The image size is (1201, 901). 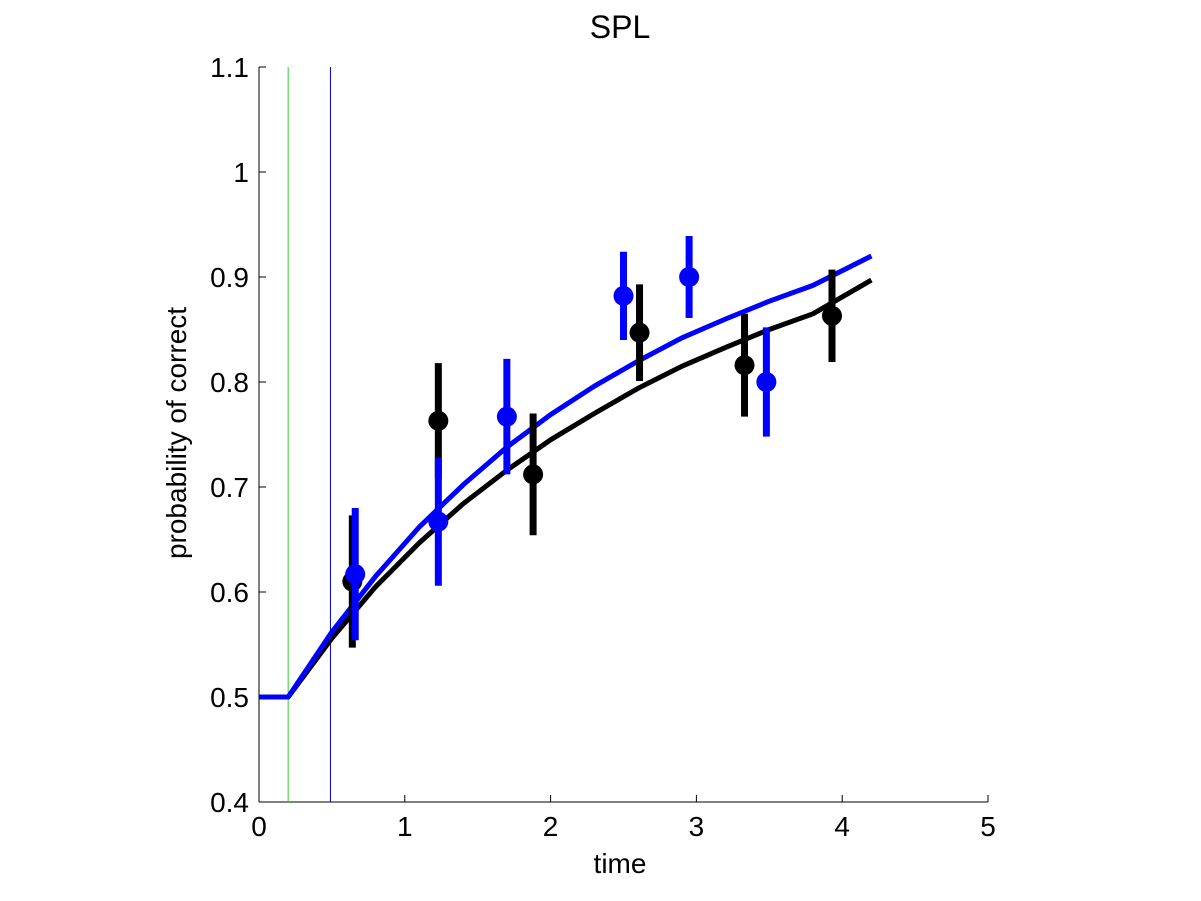 I want to click on x-tick-label: 4, so click(x=842, y=826).